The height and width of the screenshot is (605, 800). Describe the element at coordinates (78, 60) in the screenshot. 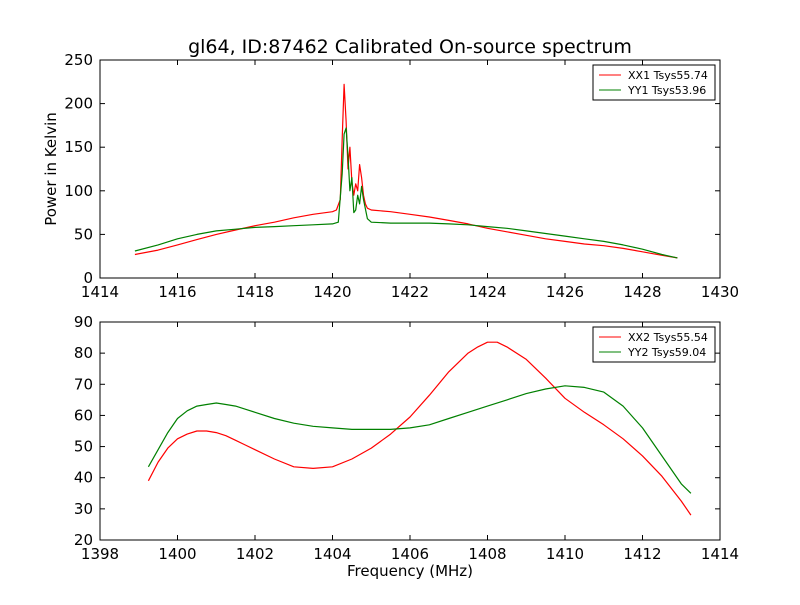

I see `top-y-tick-label: 250` at that location.